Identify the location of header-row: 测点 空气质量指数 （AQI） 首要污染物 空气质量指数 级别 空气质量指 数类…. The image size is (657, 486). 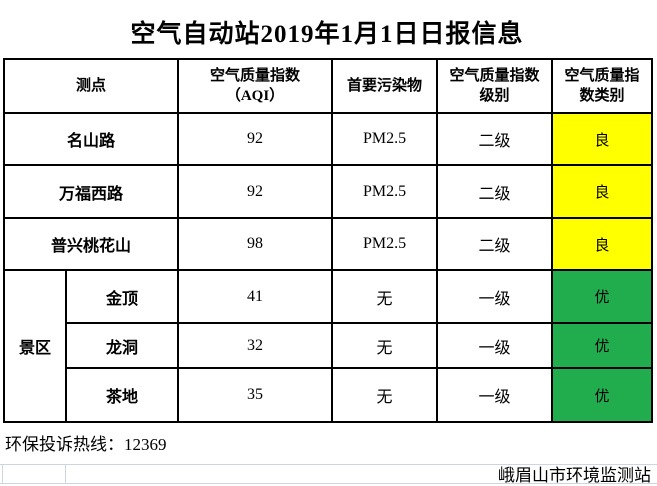
(328, 86).